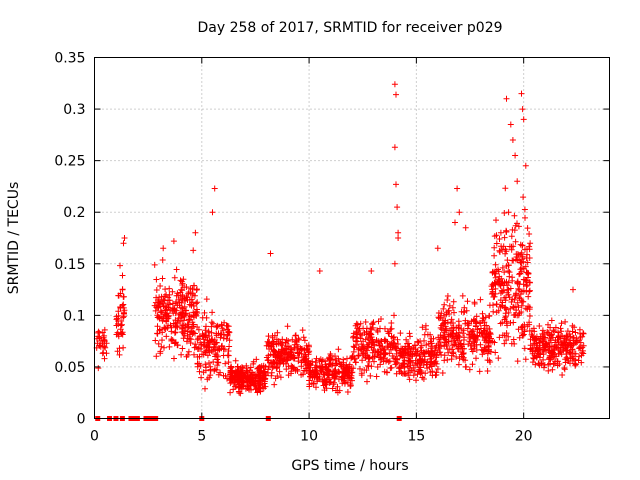 This screenshot has width=640, height=480. What do you see at coordinates (309, 437) in the screenshot?
I see `x-tick-label: 10` at bounding box center [309, 437].